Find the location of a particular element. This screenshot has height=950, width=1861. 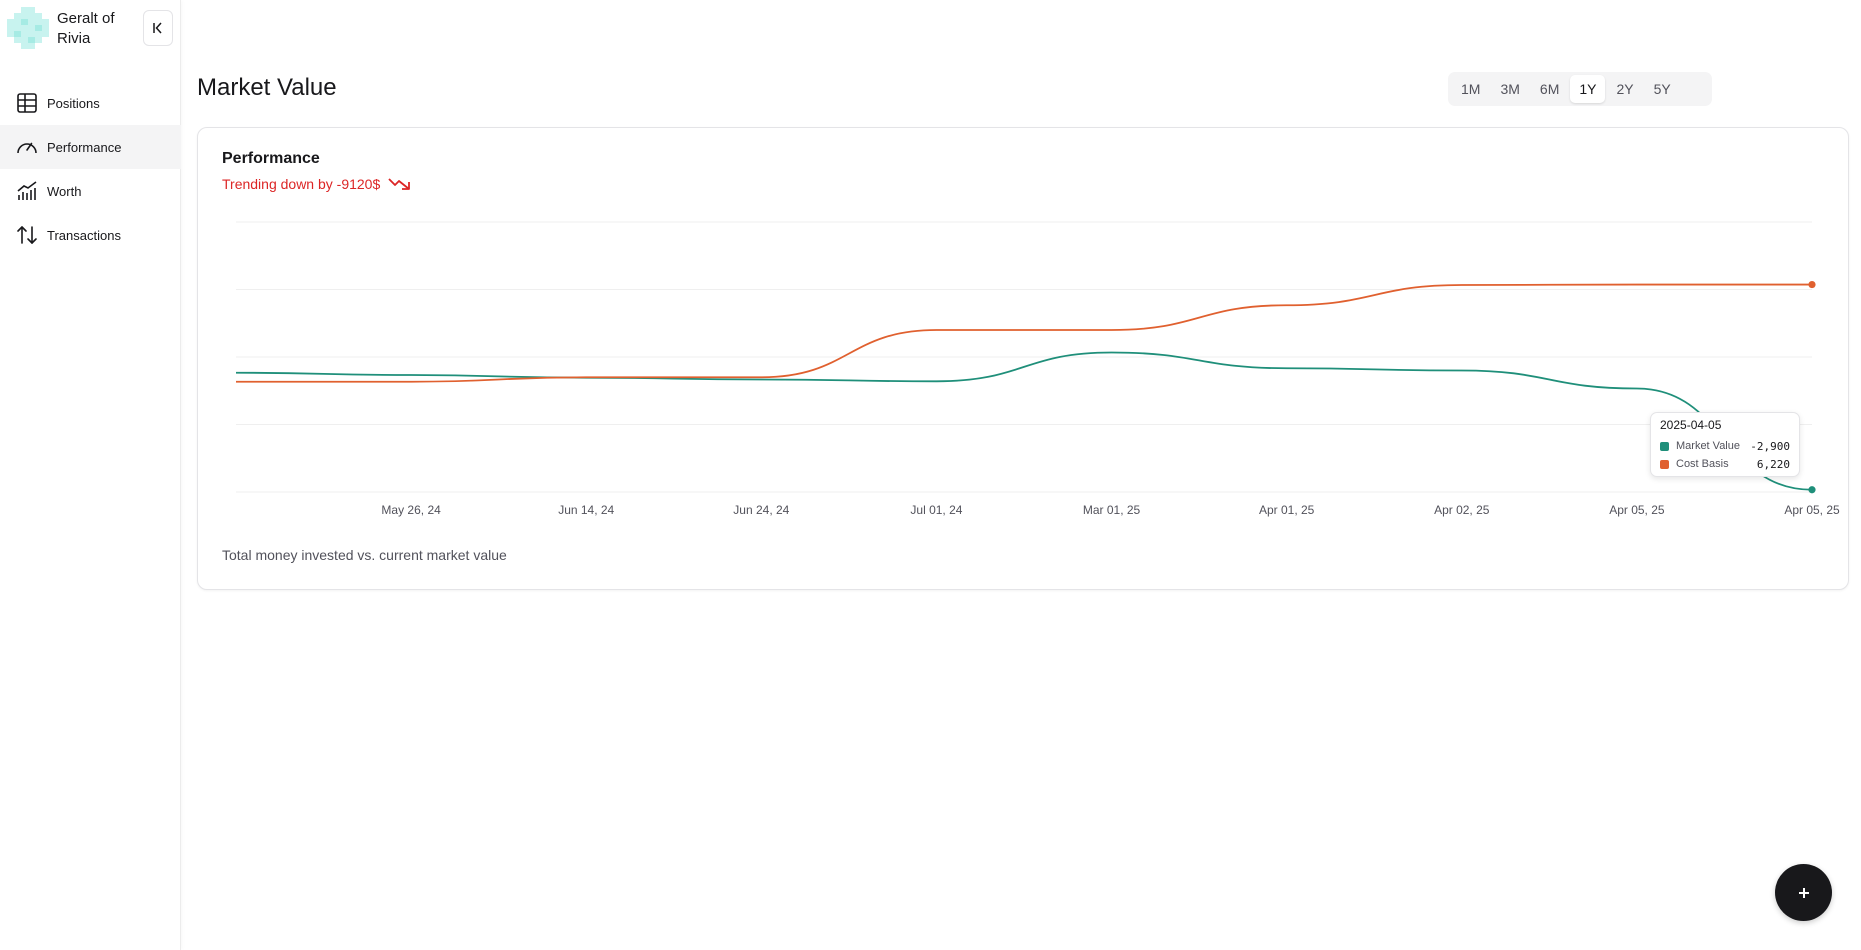

trend-text: Trending down by -9120$ is located at coordinates (317, 184).